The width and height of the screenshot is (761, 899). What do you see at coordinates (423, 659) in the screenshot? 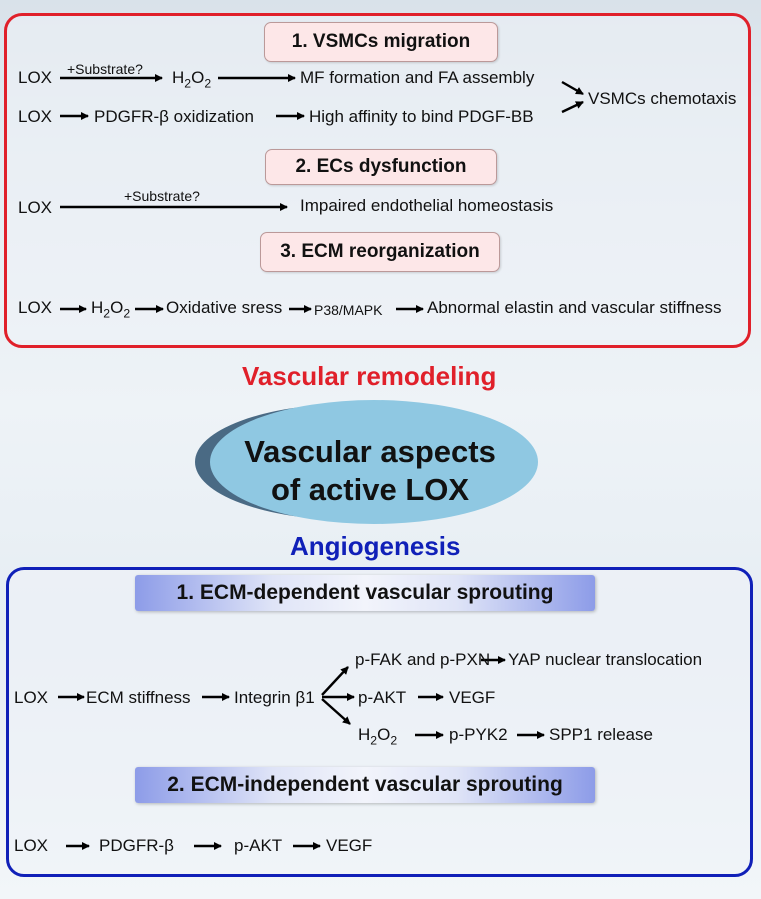
I see `node-pfak-ppxn: p-FAK and p-PXN` at bounding box center [423, 659].